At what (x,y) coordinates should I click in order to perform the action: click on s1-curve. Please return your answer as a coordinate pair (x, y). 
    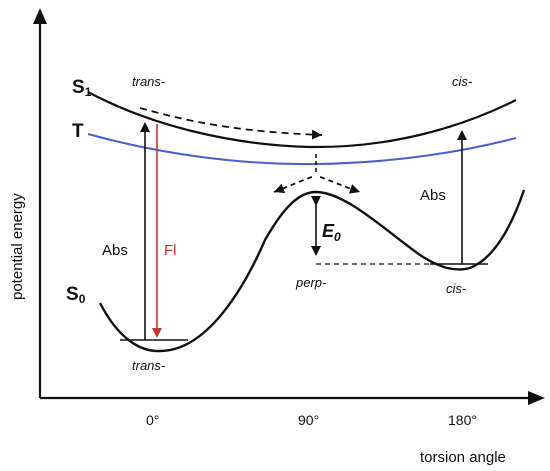
    Looking at the image, I should click on (302, 120).